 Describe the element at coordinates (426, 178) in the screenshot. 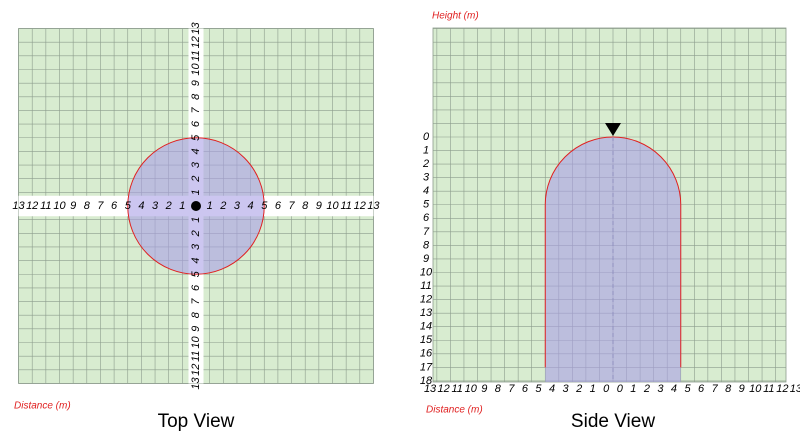

I see `height-tick-label: 3` at that location.